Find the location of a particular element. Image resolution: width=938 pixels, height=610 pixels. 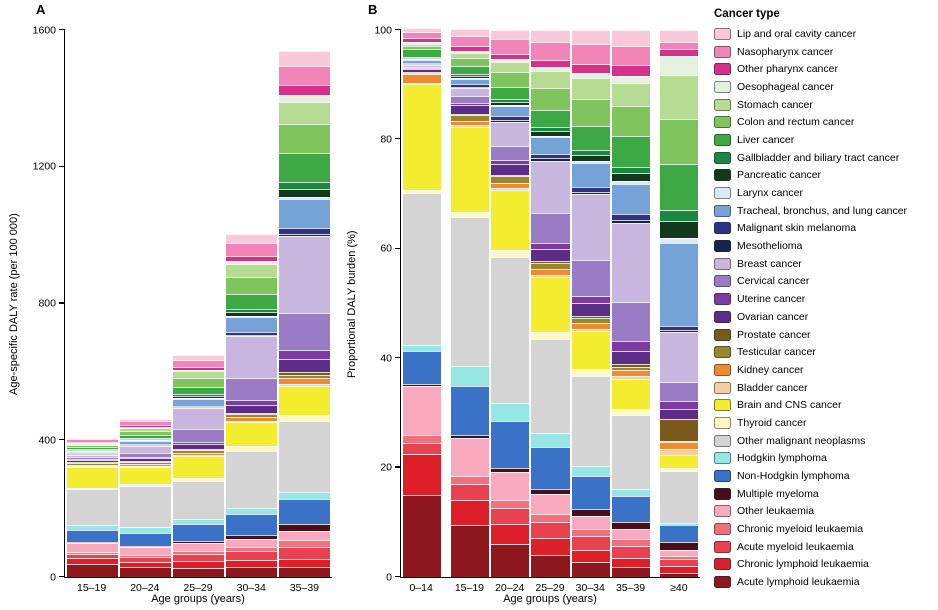

x-category-label: 20–24 is located at coordinates (510, 588).